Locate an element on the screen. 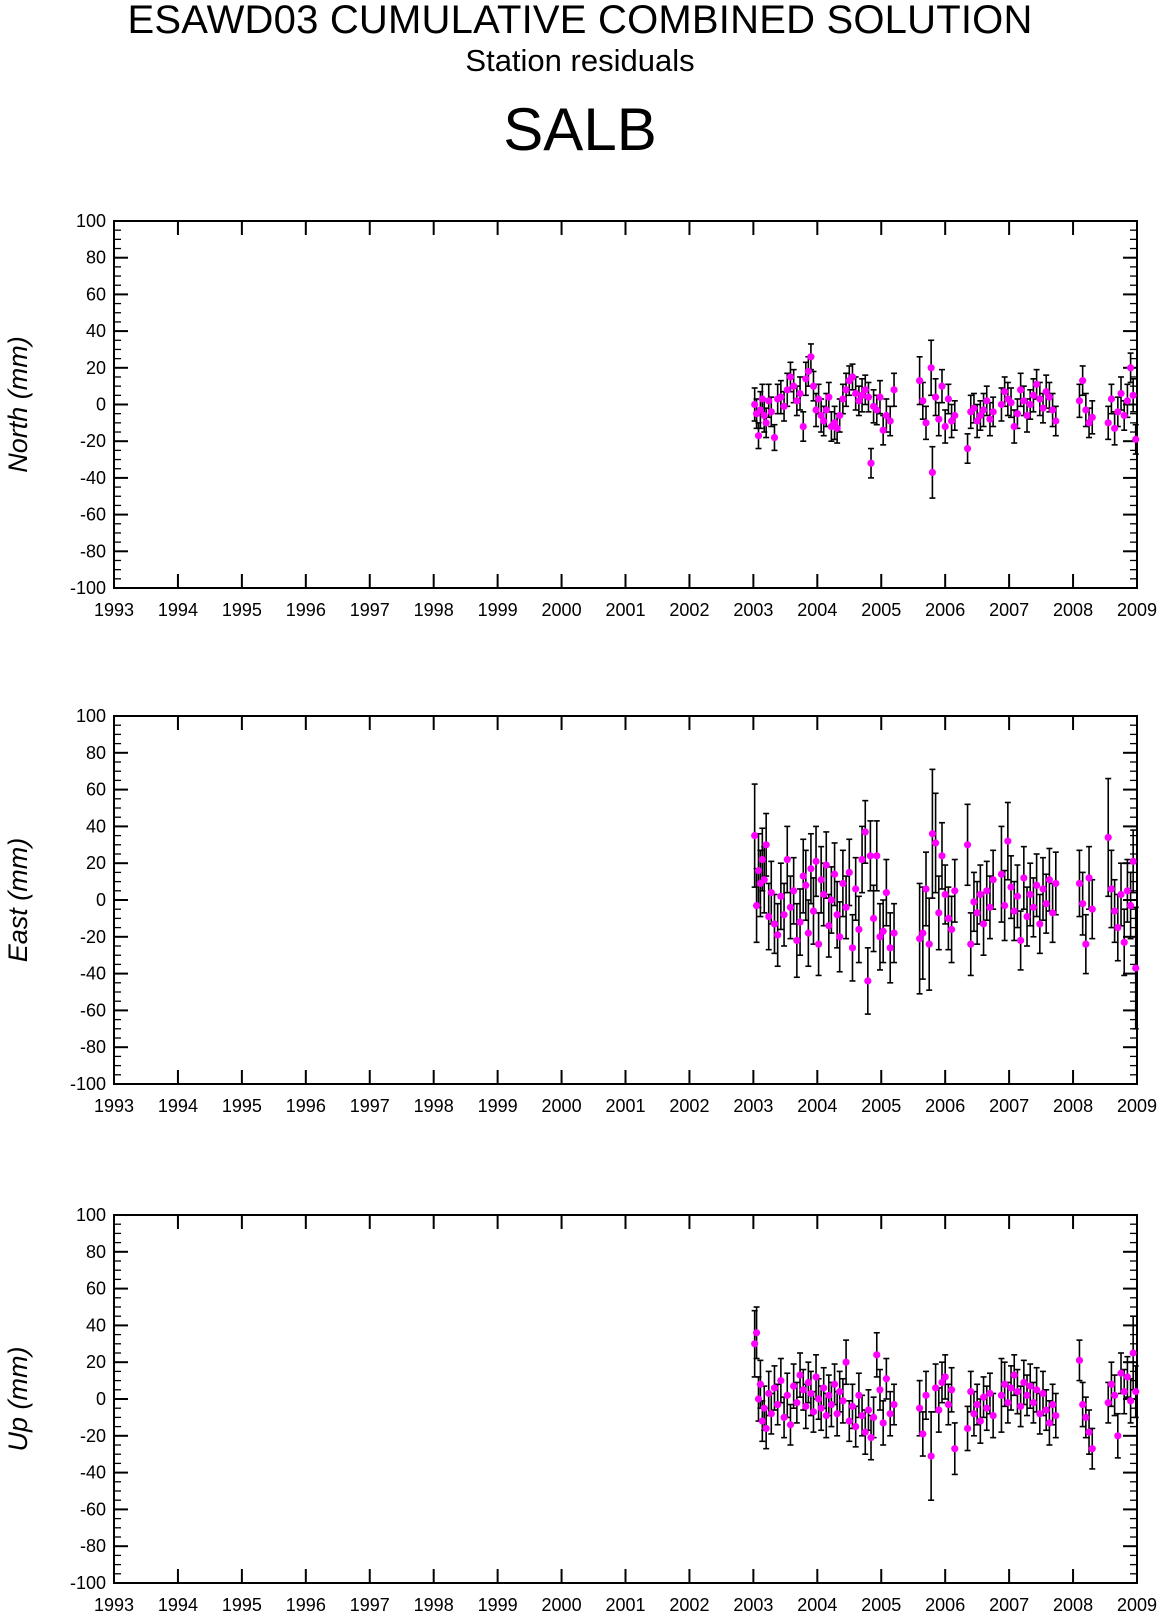 The image size is (1160, 1621). x-tick-label: 1998 is located at coordinates (434, 610).